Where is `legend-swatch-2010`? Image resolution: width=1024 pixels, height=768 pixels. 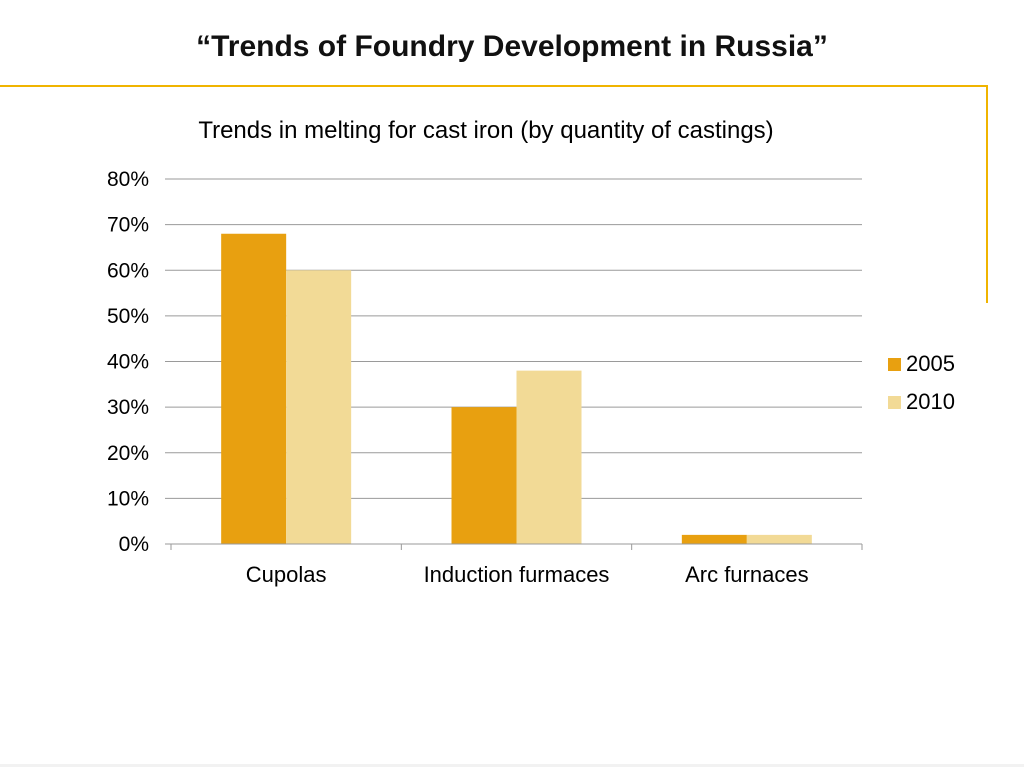 legend-swatch-2010 is located at coordinates (894, 402).